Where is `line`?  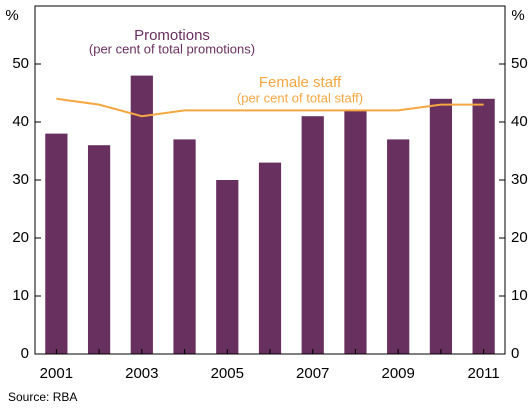 line is located at coordinates (270, 107).